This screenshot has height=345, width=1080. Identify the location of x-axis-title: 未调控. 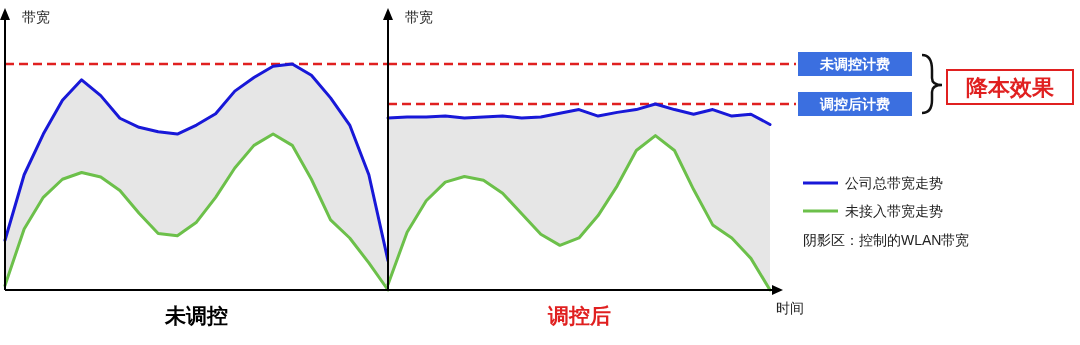
(196, 315).